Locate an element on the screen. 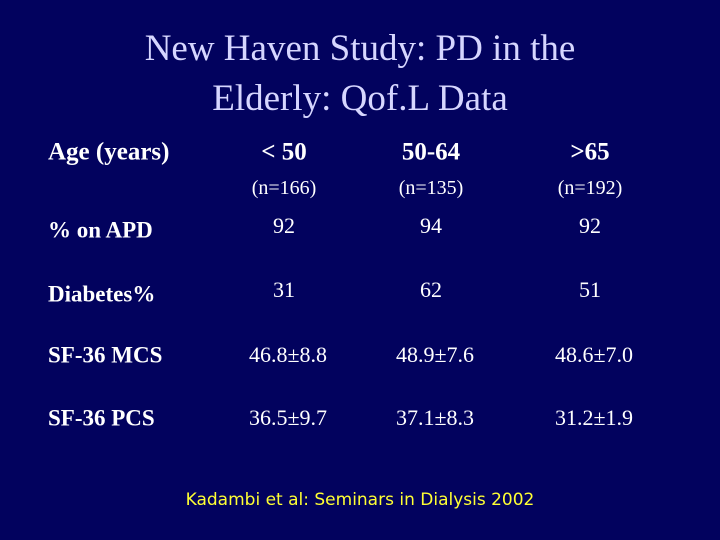 The height and width of the screenshot is (540, 720). table-cell: 94 is located at coordinates (431, 225).